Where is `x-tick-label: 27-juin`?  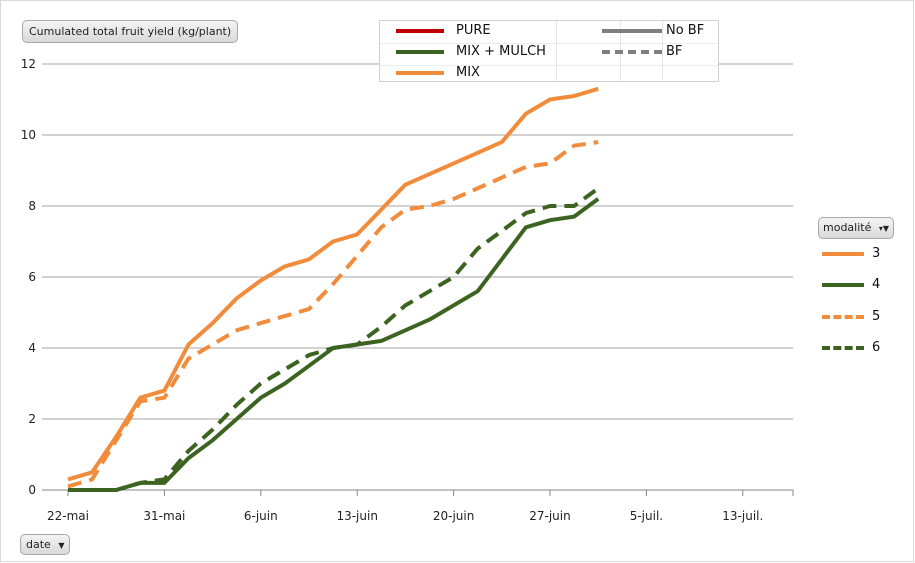
x-tick-label: 27-juin is located at coordinates (549, 516).